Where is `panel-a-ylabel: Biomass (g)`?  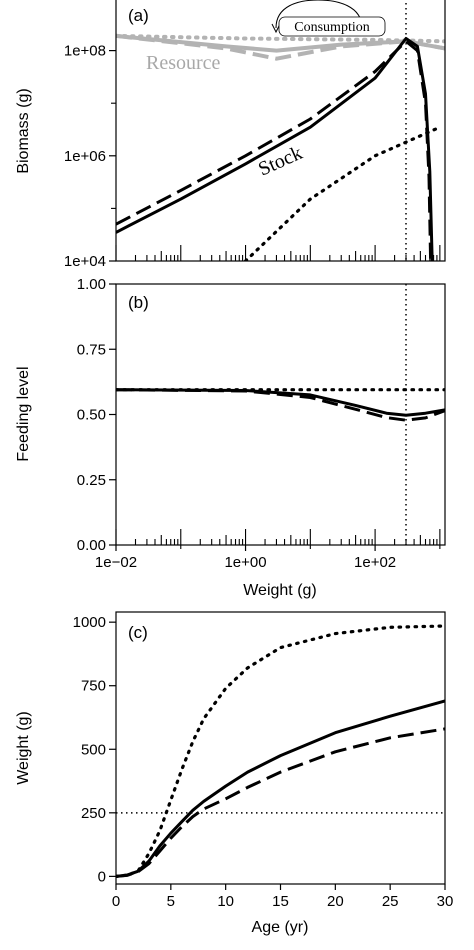
panel-a-ylabel: Biomass (g) is located at coordinates (23, 130).